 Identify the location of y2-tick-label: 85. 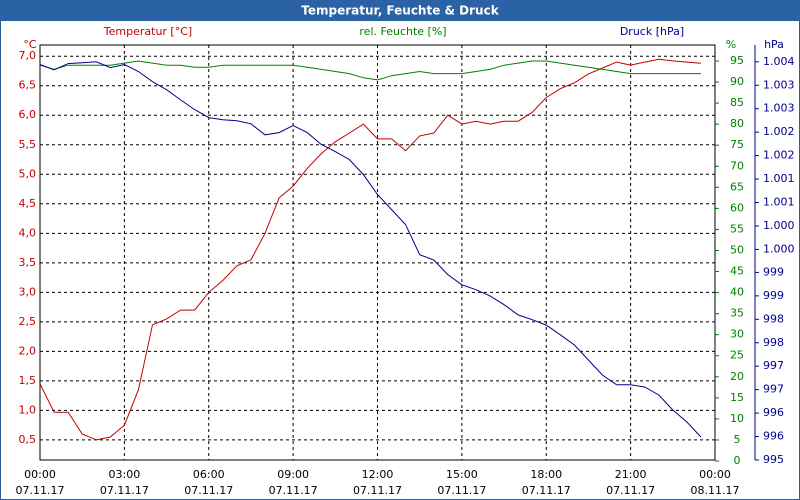
(737, 102).